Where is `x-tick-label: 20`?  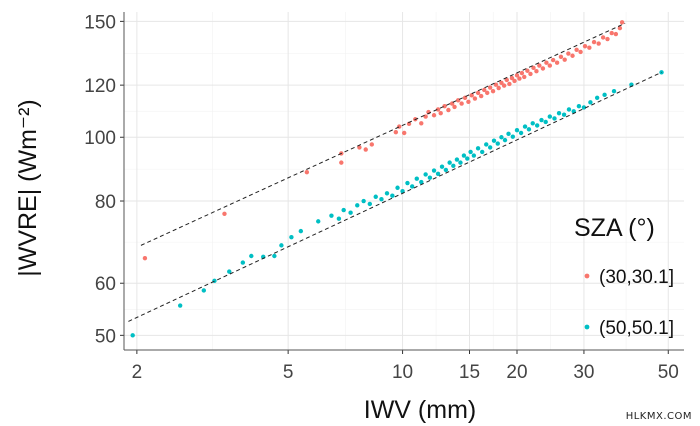 x-tick-label: 20 is located at coordinates (516, 372).